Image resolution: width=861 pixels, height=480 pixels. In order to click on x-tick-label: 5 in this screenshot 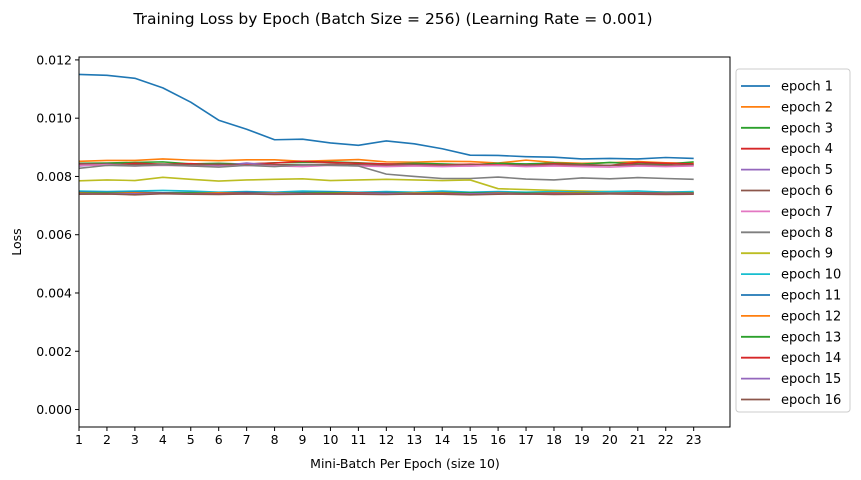, I will do `click(191, 439)`.